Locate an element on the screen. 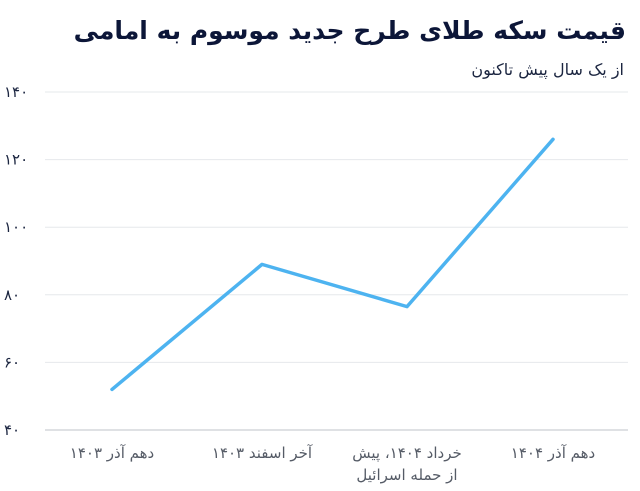  y-axis-ticks: ۴۰ ۶۰ ۸۰ ۱۰۰ ۱۲۰ ۱۴۰ is located at coordinates (16, 261).